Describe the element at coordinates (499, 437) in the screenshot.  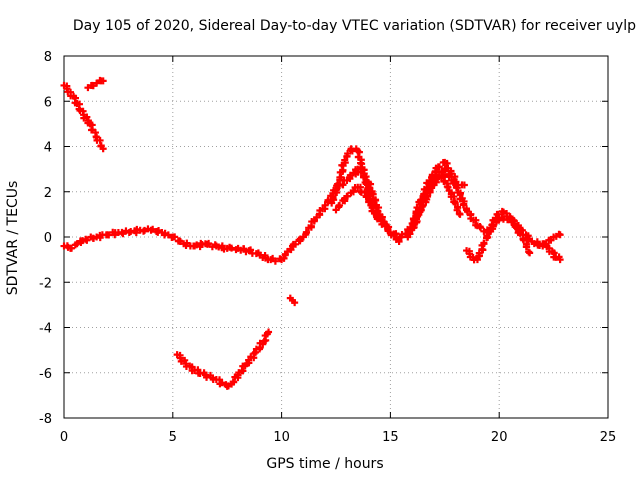
I see `x-tick-label: 20` at that location.